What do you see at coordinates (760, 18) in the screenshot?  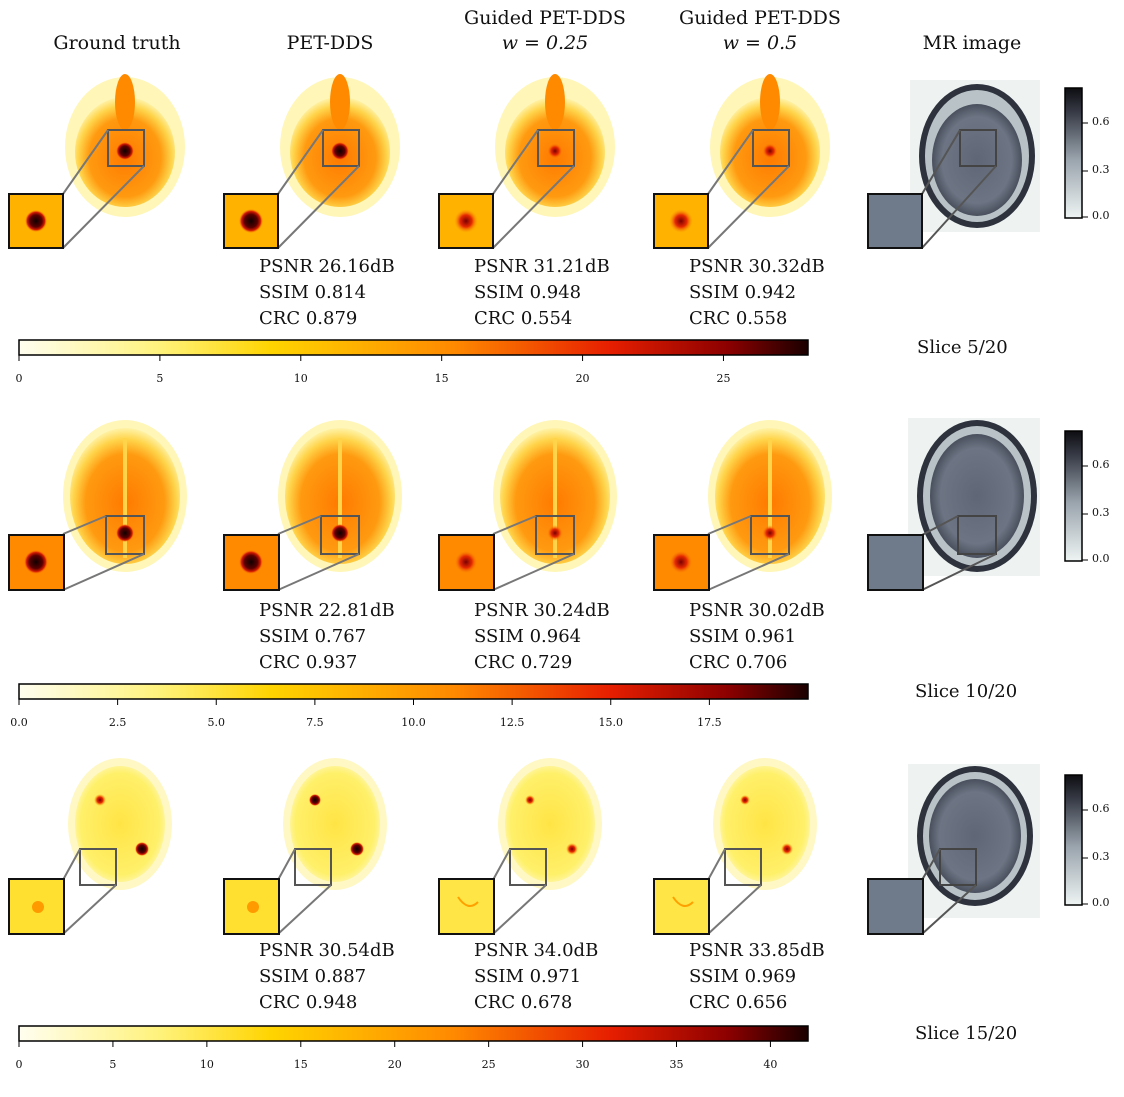 I see `column-title-guided-05-name: Guided PET-DDS` at bounding box center [760, 18].